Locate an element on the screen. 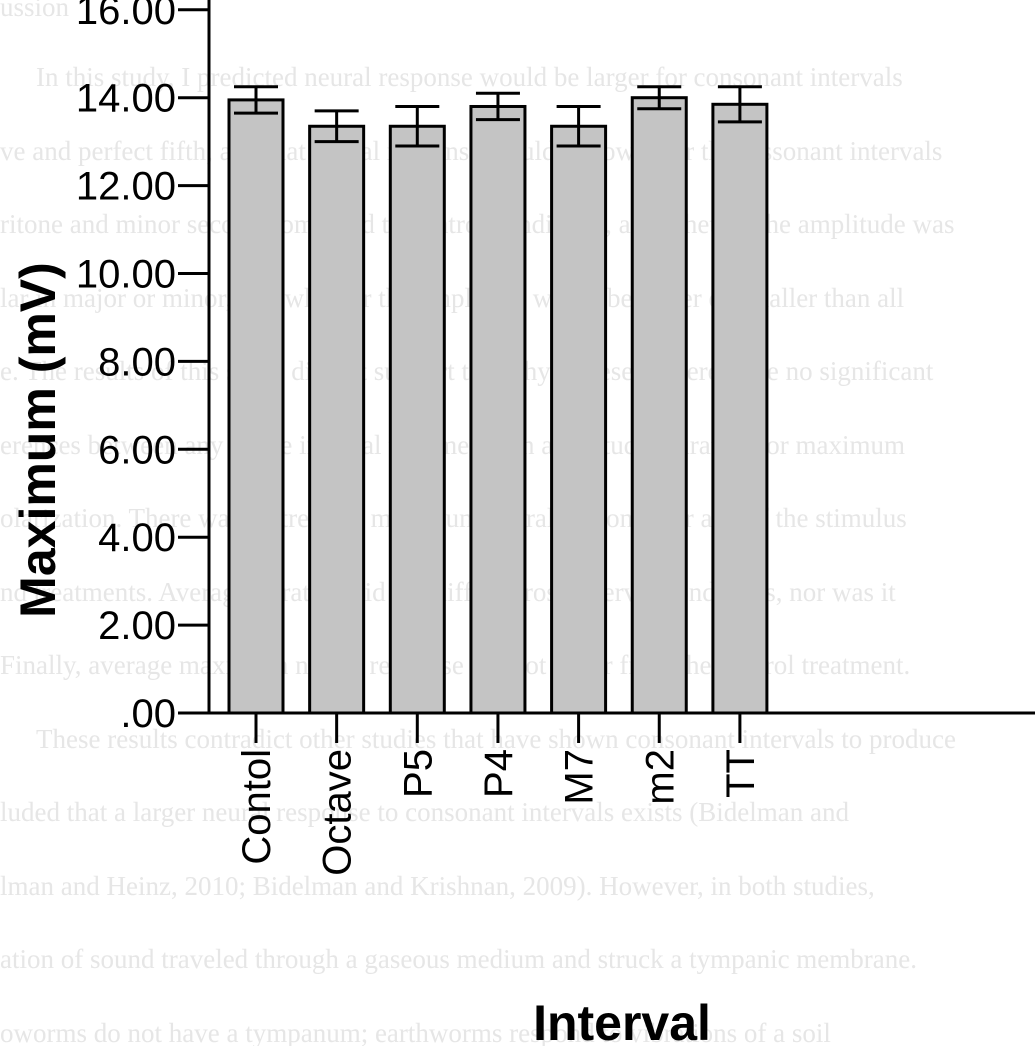  y-tick-label: 6.00 is located at coordinates (137, 450).